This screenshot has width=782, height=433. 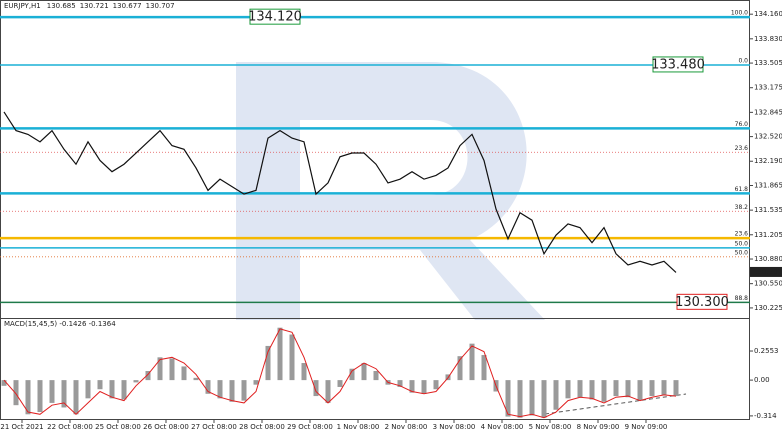 What do you see at coordinates (454, 427) in the screenshot?
I see `x-tick-label: 3 Nov 08:00` at bounding box center [454, 427].